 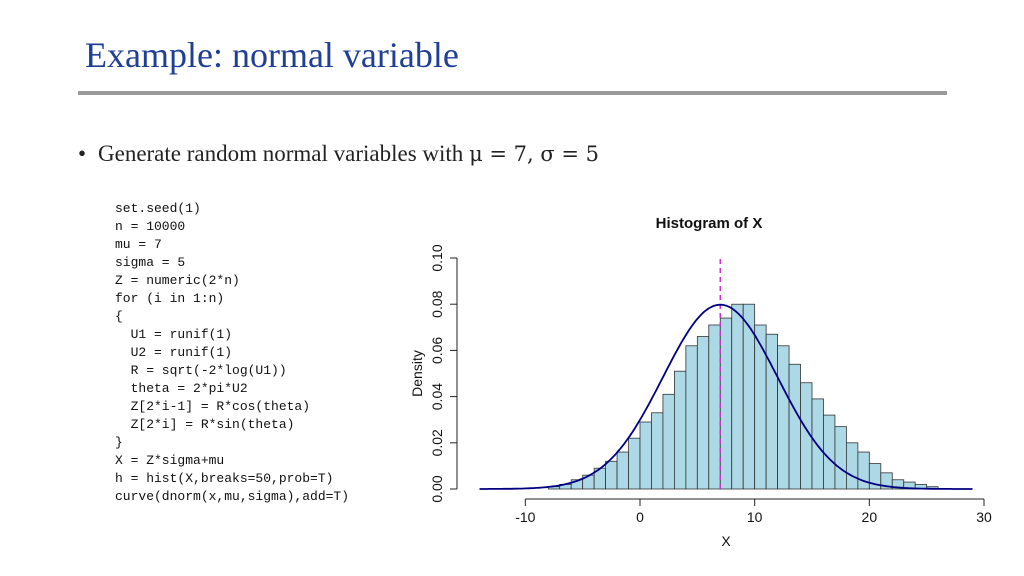 I want to click on code-line: h = hist(X,breaks=50,prob=T), so click(x=224, y=478).